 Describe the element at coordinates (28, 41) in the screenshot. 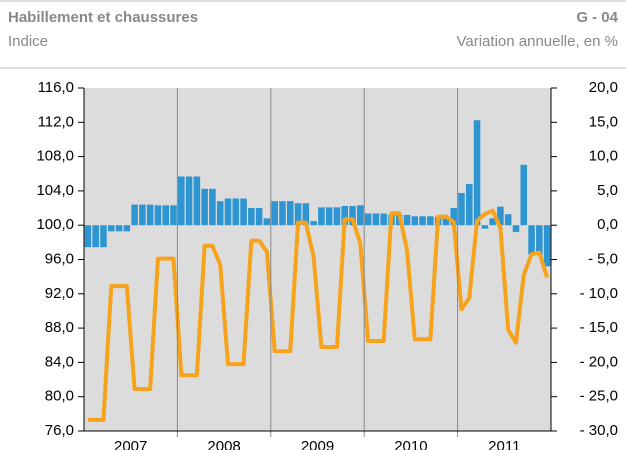

I see `y-axis-label: Indice` at that location.